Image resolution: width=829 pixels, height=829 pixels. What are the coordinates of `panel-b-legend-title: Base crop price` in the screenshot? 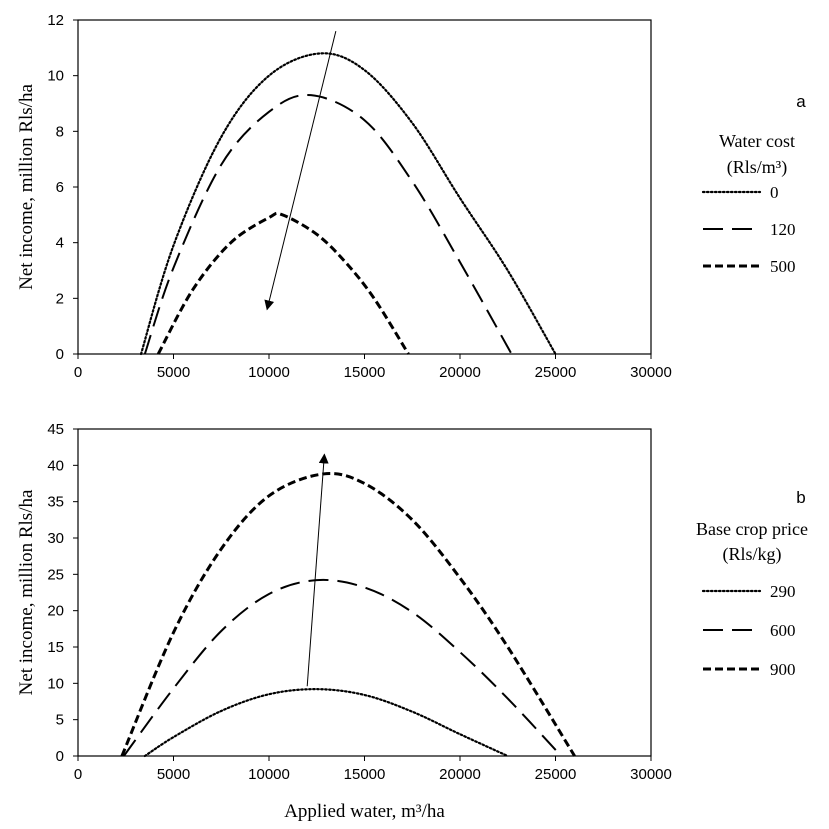 It's located at (752, 529).